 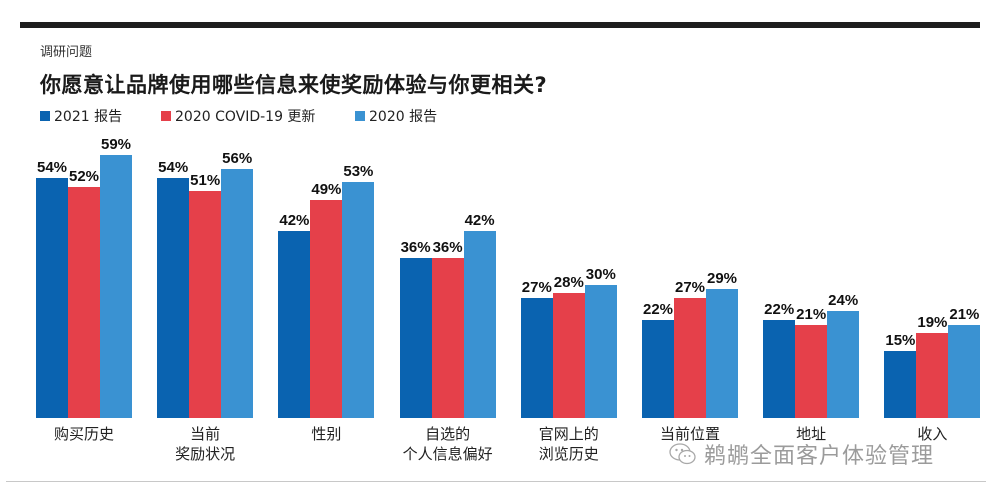 What do you see at coordinates (326, 189) in the screenshot?
I see `bar-value-label: 49%` at bounding box center [326, 189].